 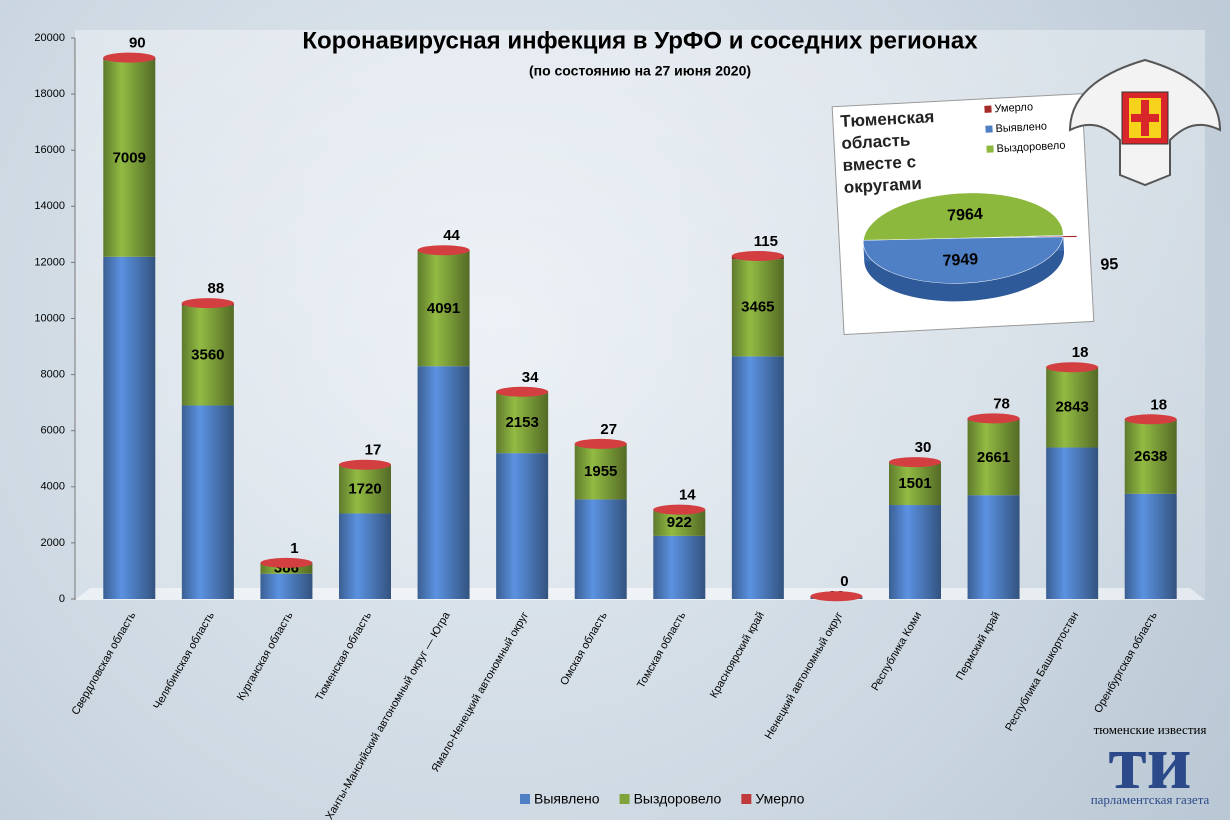 What do you see at coordinates (530, 377) in the screenshot?
I see `data-label: 34` at bounding box center [530, 377].